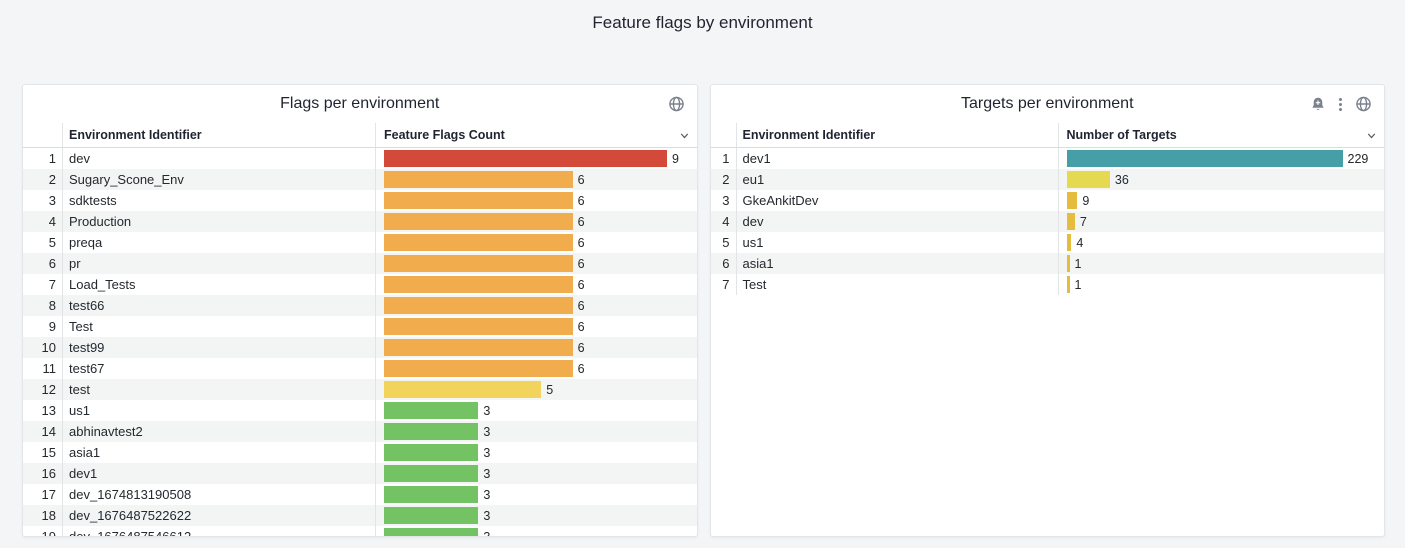 The height and width of the screenshot is (548, 1405). I want to click on column-header-label: Feature Flags Count, so click(444, 135).